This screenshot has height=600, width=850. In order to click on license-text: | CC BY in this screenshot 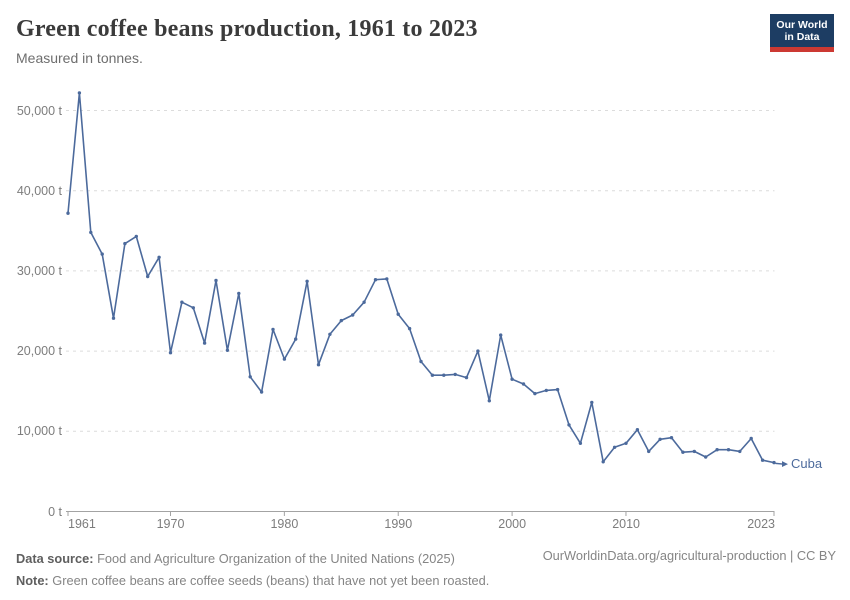, I will do `click(811, 555)`.